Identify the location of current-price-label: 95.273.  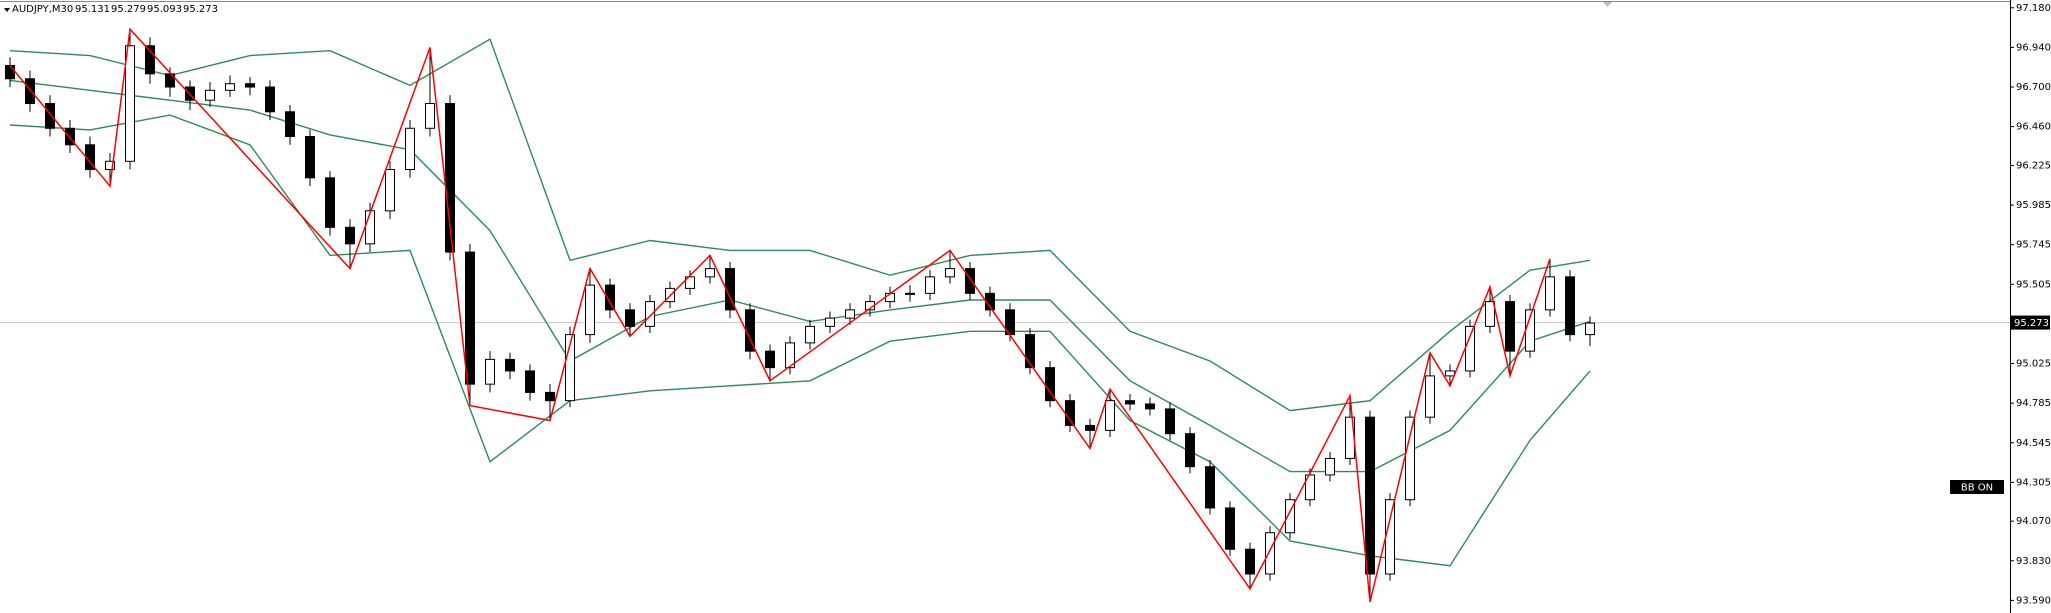
(2031, 323).